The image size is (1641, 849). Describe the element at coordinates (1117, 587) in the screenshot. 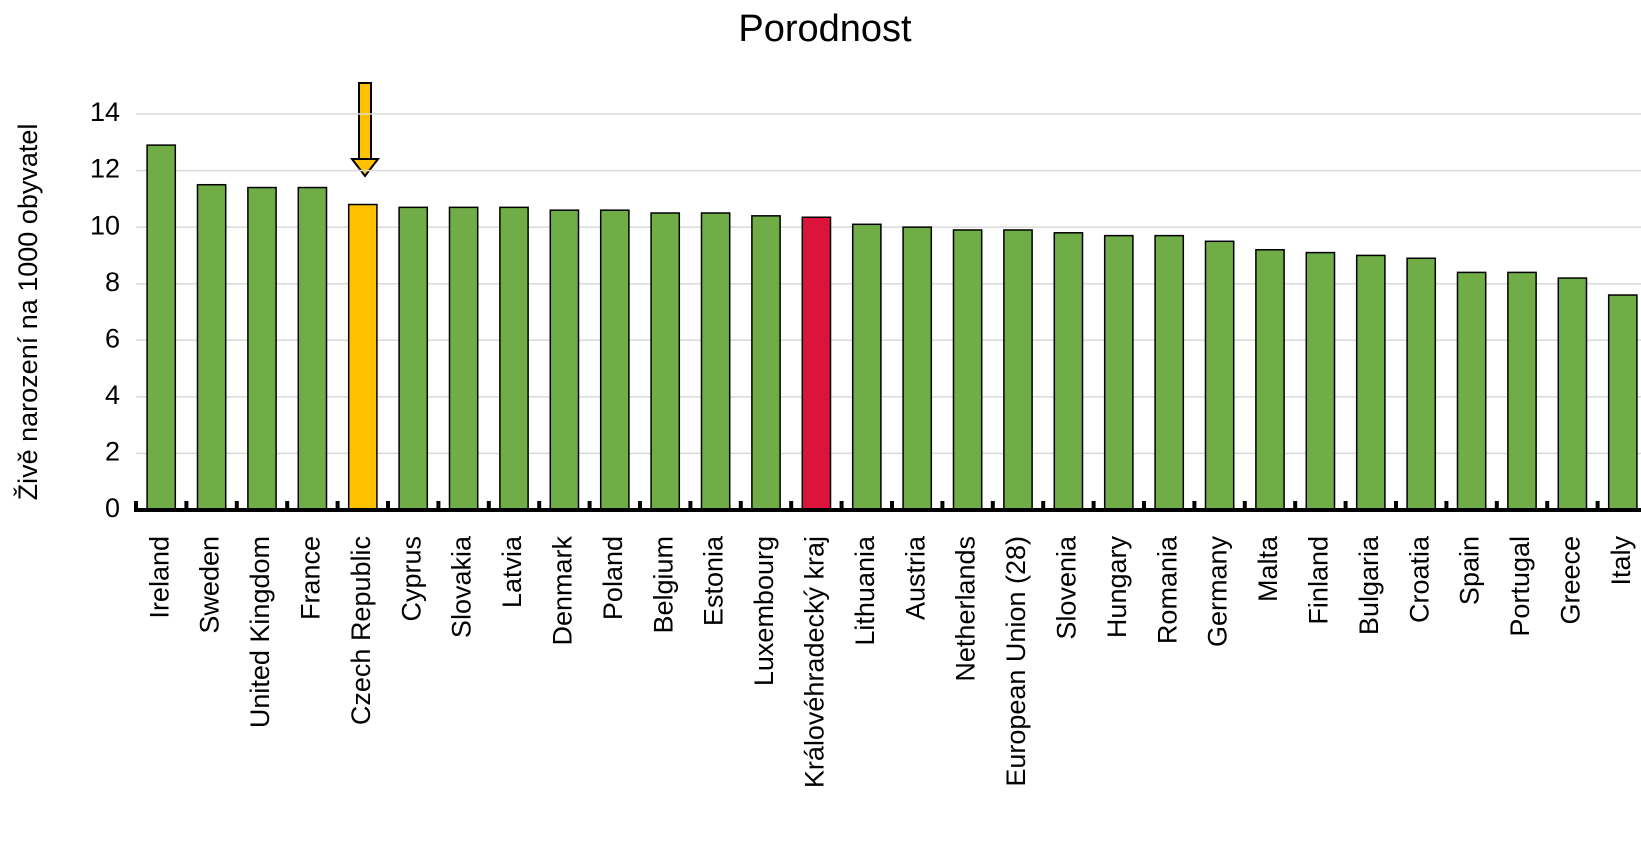

I see `x-tick-label: Hungary` at that location.